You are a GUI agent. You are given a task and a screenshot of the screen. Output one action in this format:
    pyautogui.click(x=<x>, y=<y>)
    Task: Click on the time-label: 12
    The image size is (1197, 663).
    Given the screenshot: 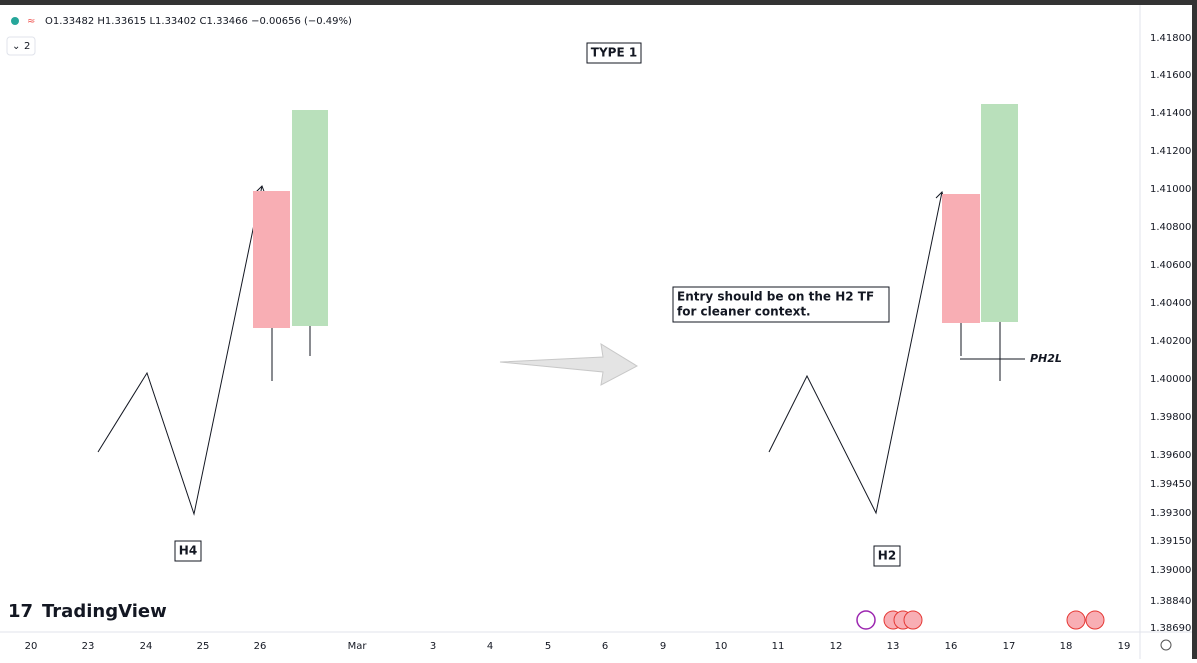 What is the action you would take?
    pyautogui.click(x=836, y=646)
    